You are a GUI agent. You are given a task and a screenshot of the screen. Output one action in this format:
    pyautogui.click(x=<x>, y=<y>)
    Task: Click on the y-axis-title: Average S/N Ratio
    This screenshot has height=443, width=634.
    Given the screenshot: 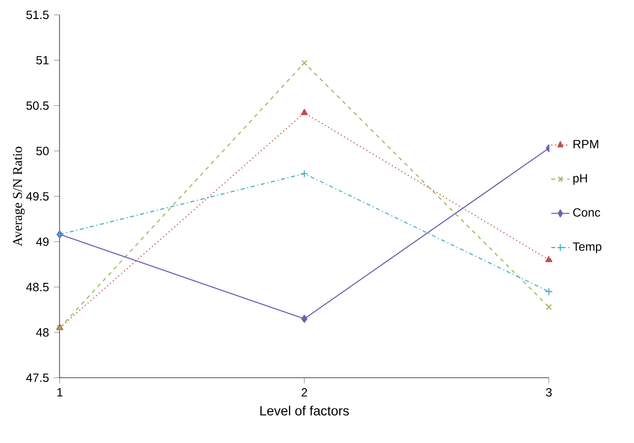 What is the action you would take?
    pyautogui.click(x=19, y=196)
    